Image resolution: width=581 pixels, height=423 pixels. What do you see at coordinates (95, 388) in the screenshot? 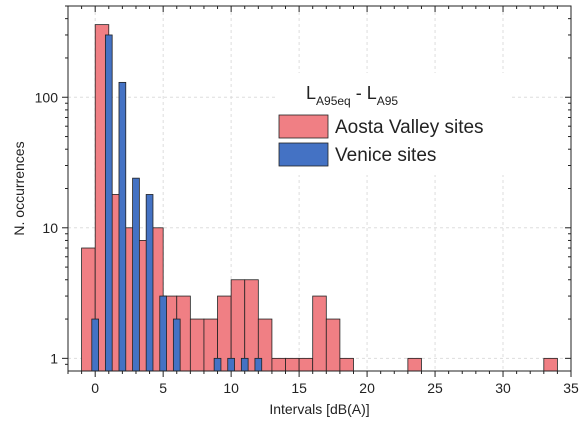
I see `x-tick-label: 0` at bounding box center [95, 388].